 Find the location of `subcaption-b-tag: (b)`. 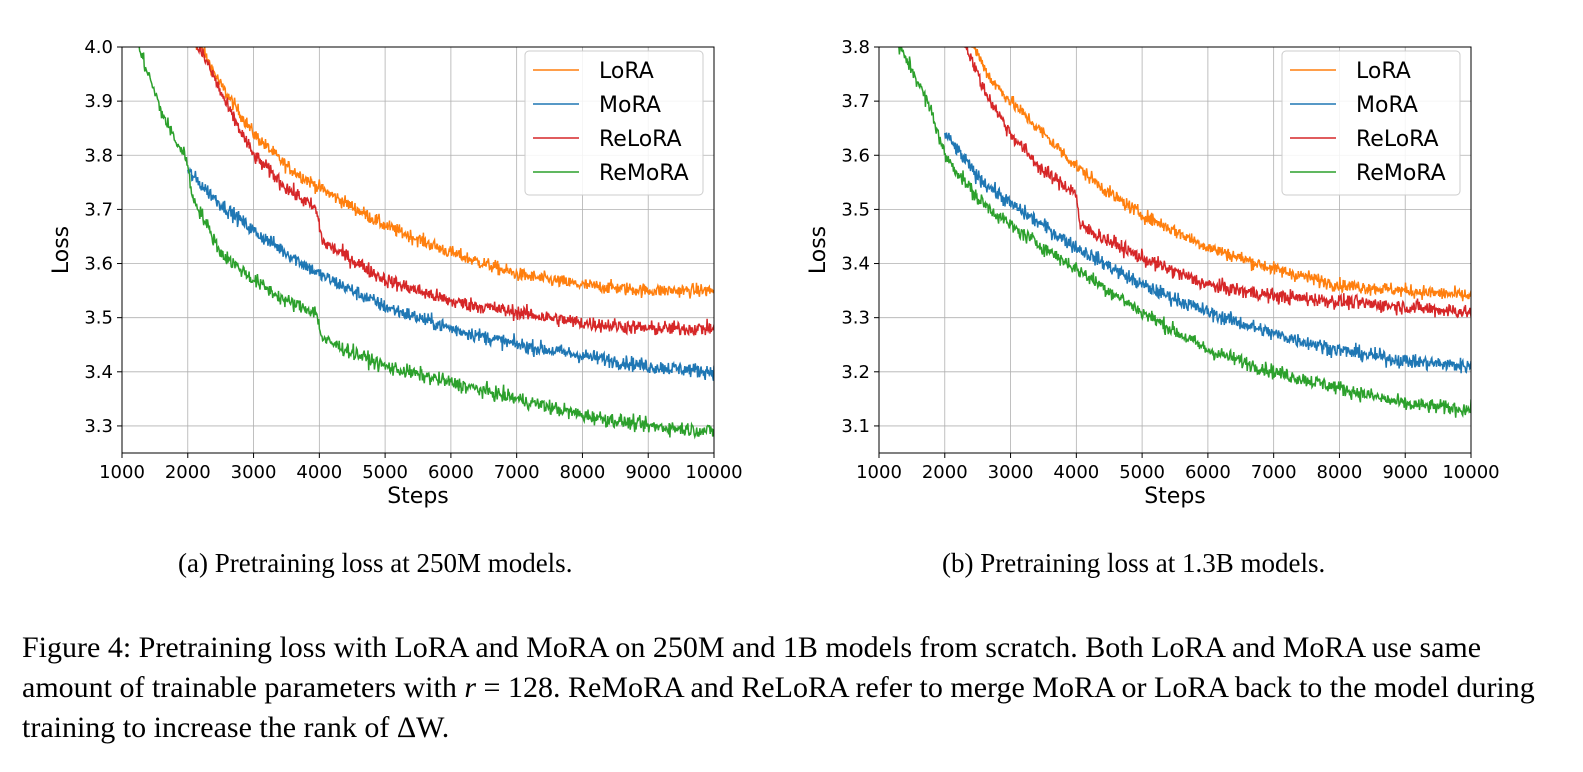

subcaption-b-tag: (b) is located at coordinates (958, 563).